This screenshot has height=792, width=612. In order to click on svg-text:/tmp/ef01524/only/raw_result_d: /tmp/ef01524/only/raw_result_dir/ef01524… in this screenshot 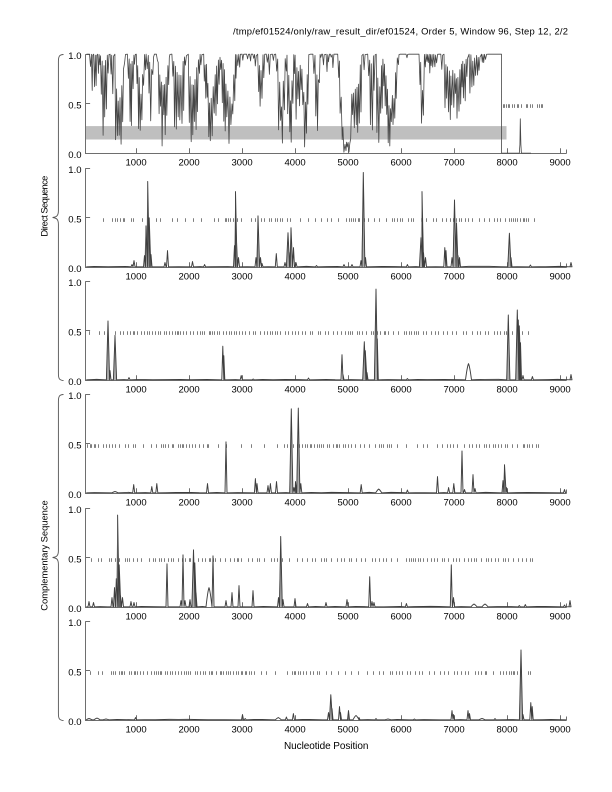, I will do `click(400, 30)`.